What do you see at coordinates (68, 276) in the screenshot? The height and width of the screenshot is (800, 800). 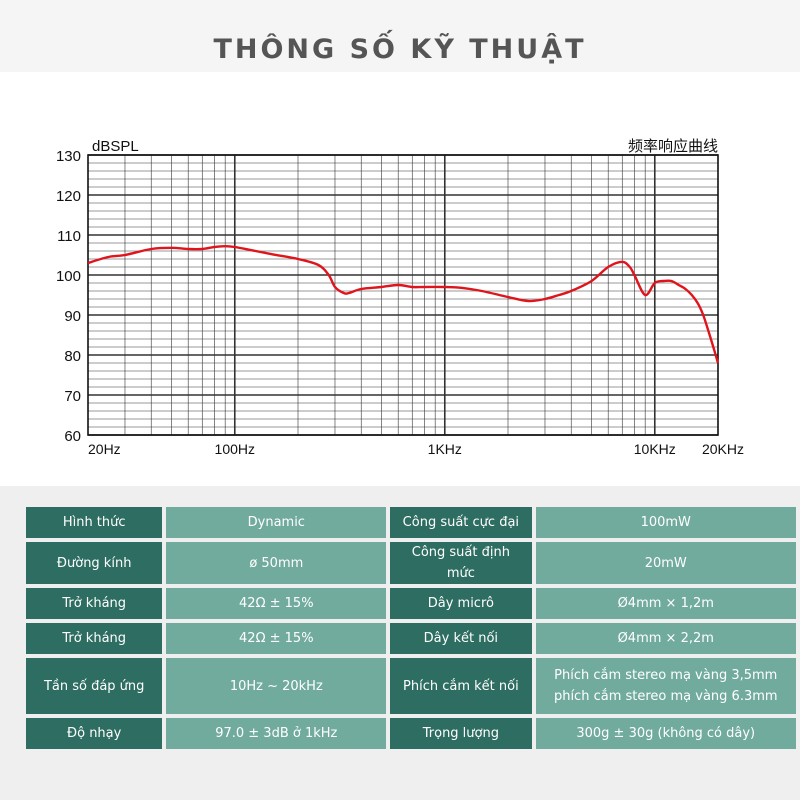 I see `y-tick-label: 100` at bounding box center [68, 276].